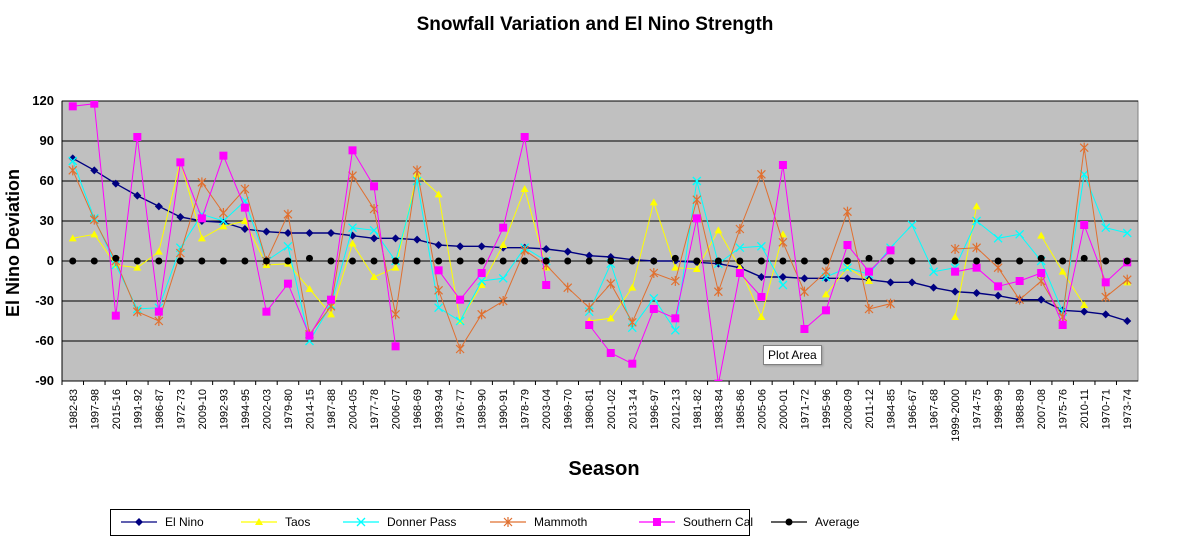  I want to click on x-axis-title: Season, so click(603, 469).